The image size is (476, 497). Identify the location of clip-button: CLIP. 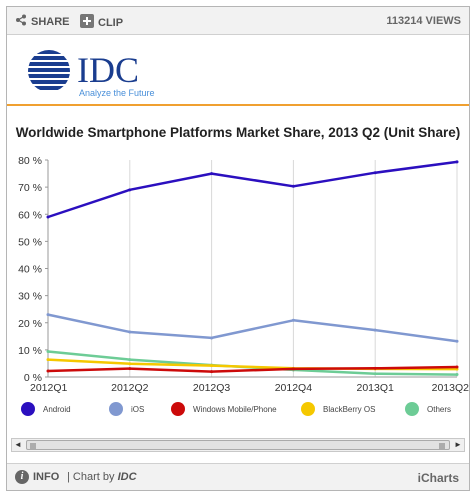
(101, 22).